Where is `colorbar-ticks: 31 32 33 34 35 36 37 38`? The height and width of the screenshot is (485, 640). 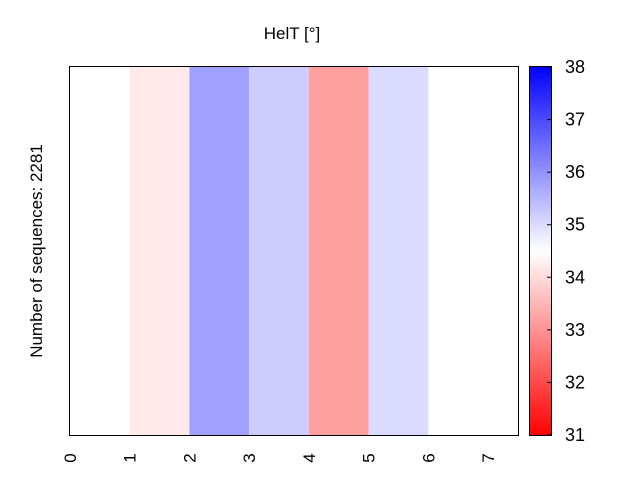 colorbar-ticks: 31 32 33 34 35 36 37 38 is located at coordinates (566, 251).